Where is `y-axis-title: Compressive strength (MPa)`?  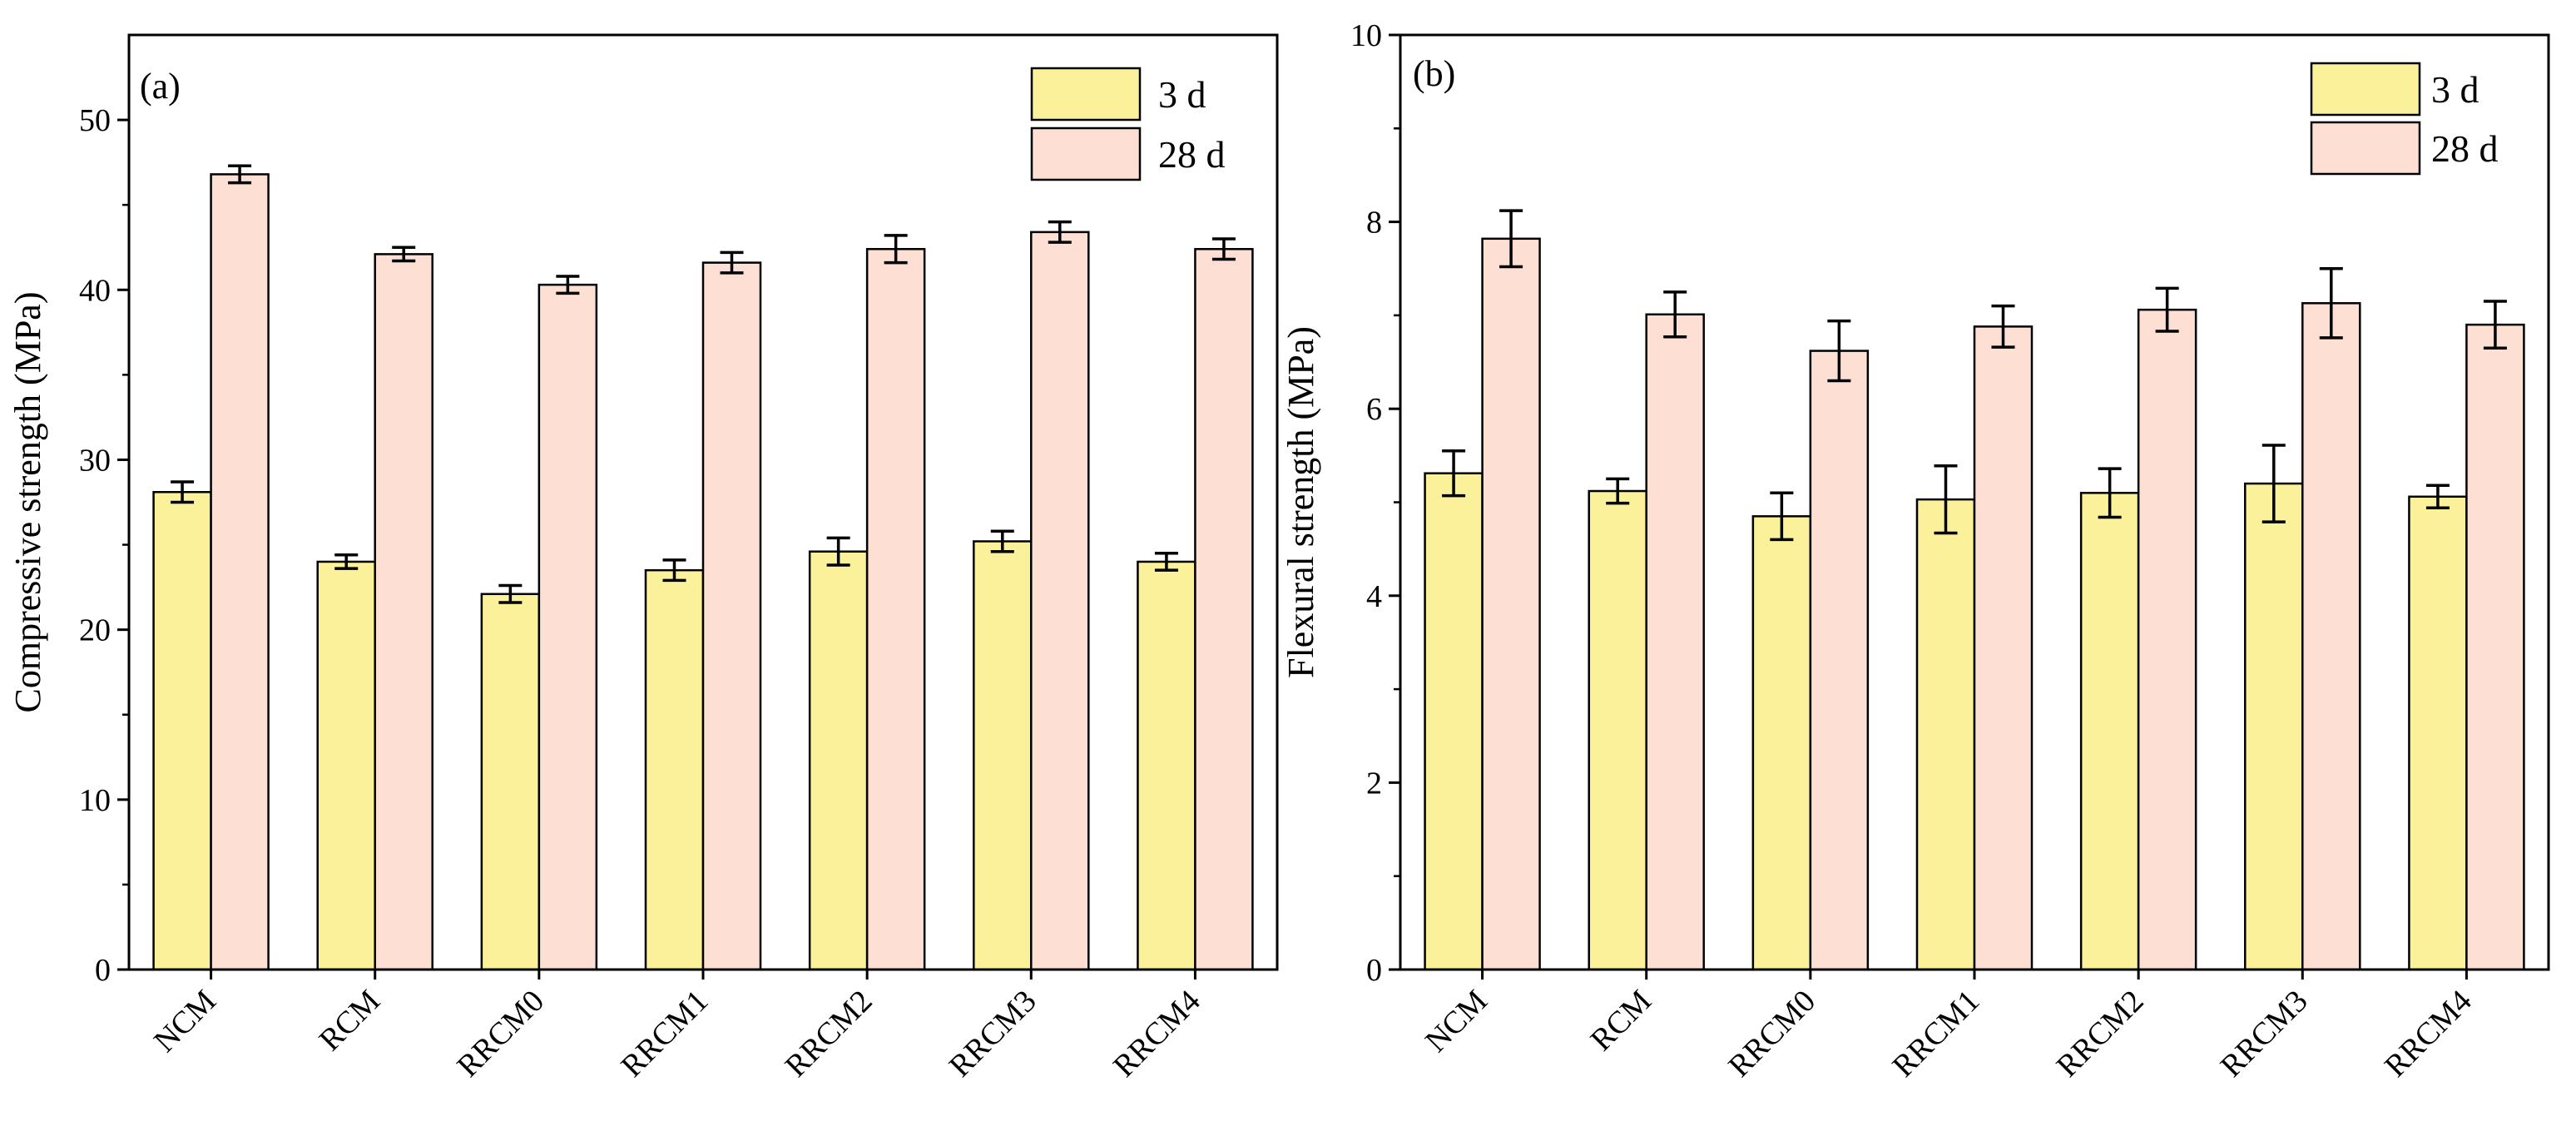 y-axis-title: Compressive strength (MPa) is located at coordinates (28, 503).